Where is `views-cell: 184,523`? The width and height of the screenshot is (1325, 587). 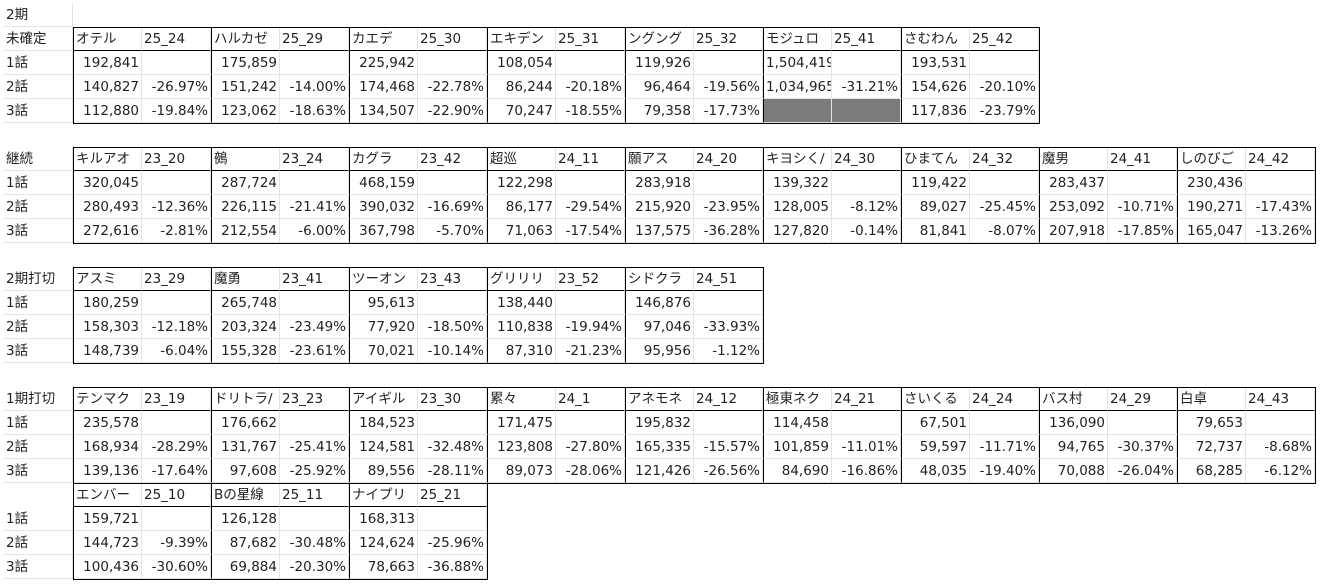 views-cell: 184,523 is located at coordinates (383, 423).